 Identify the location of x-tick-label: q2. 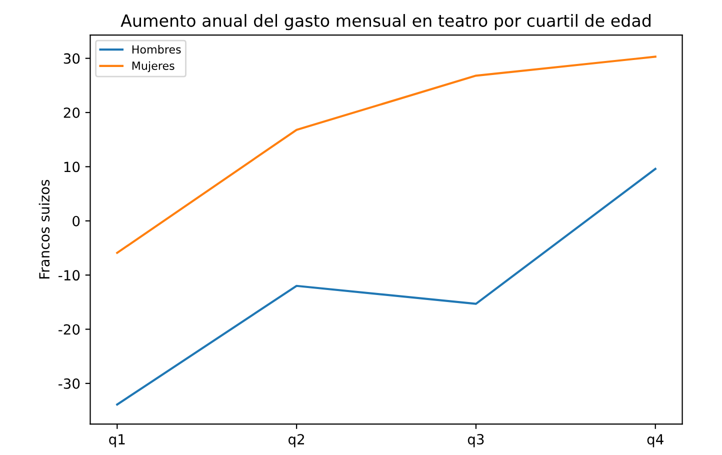
(296, 441).